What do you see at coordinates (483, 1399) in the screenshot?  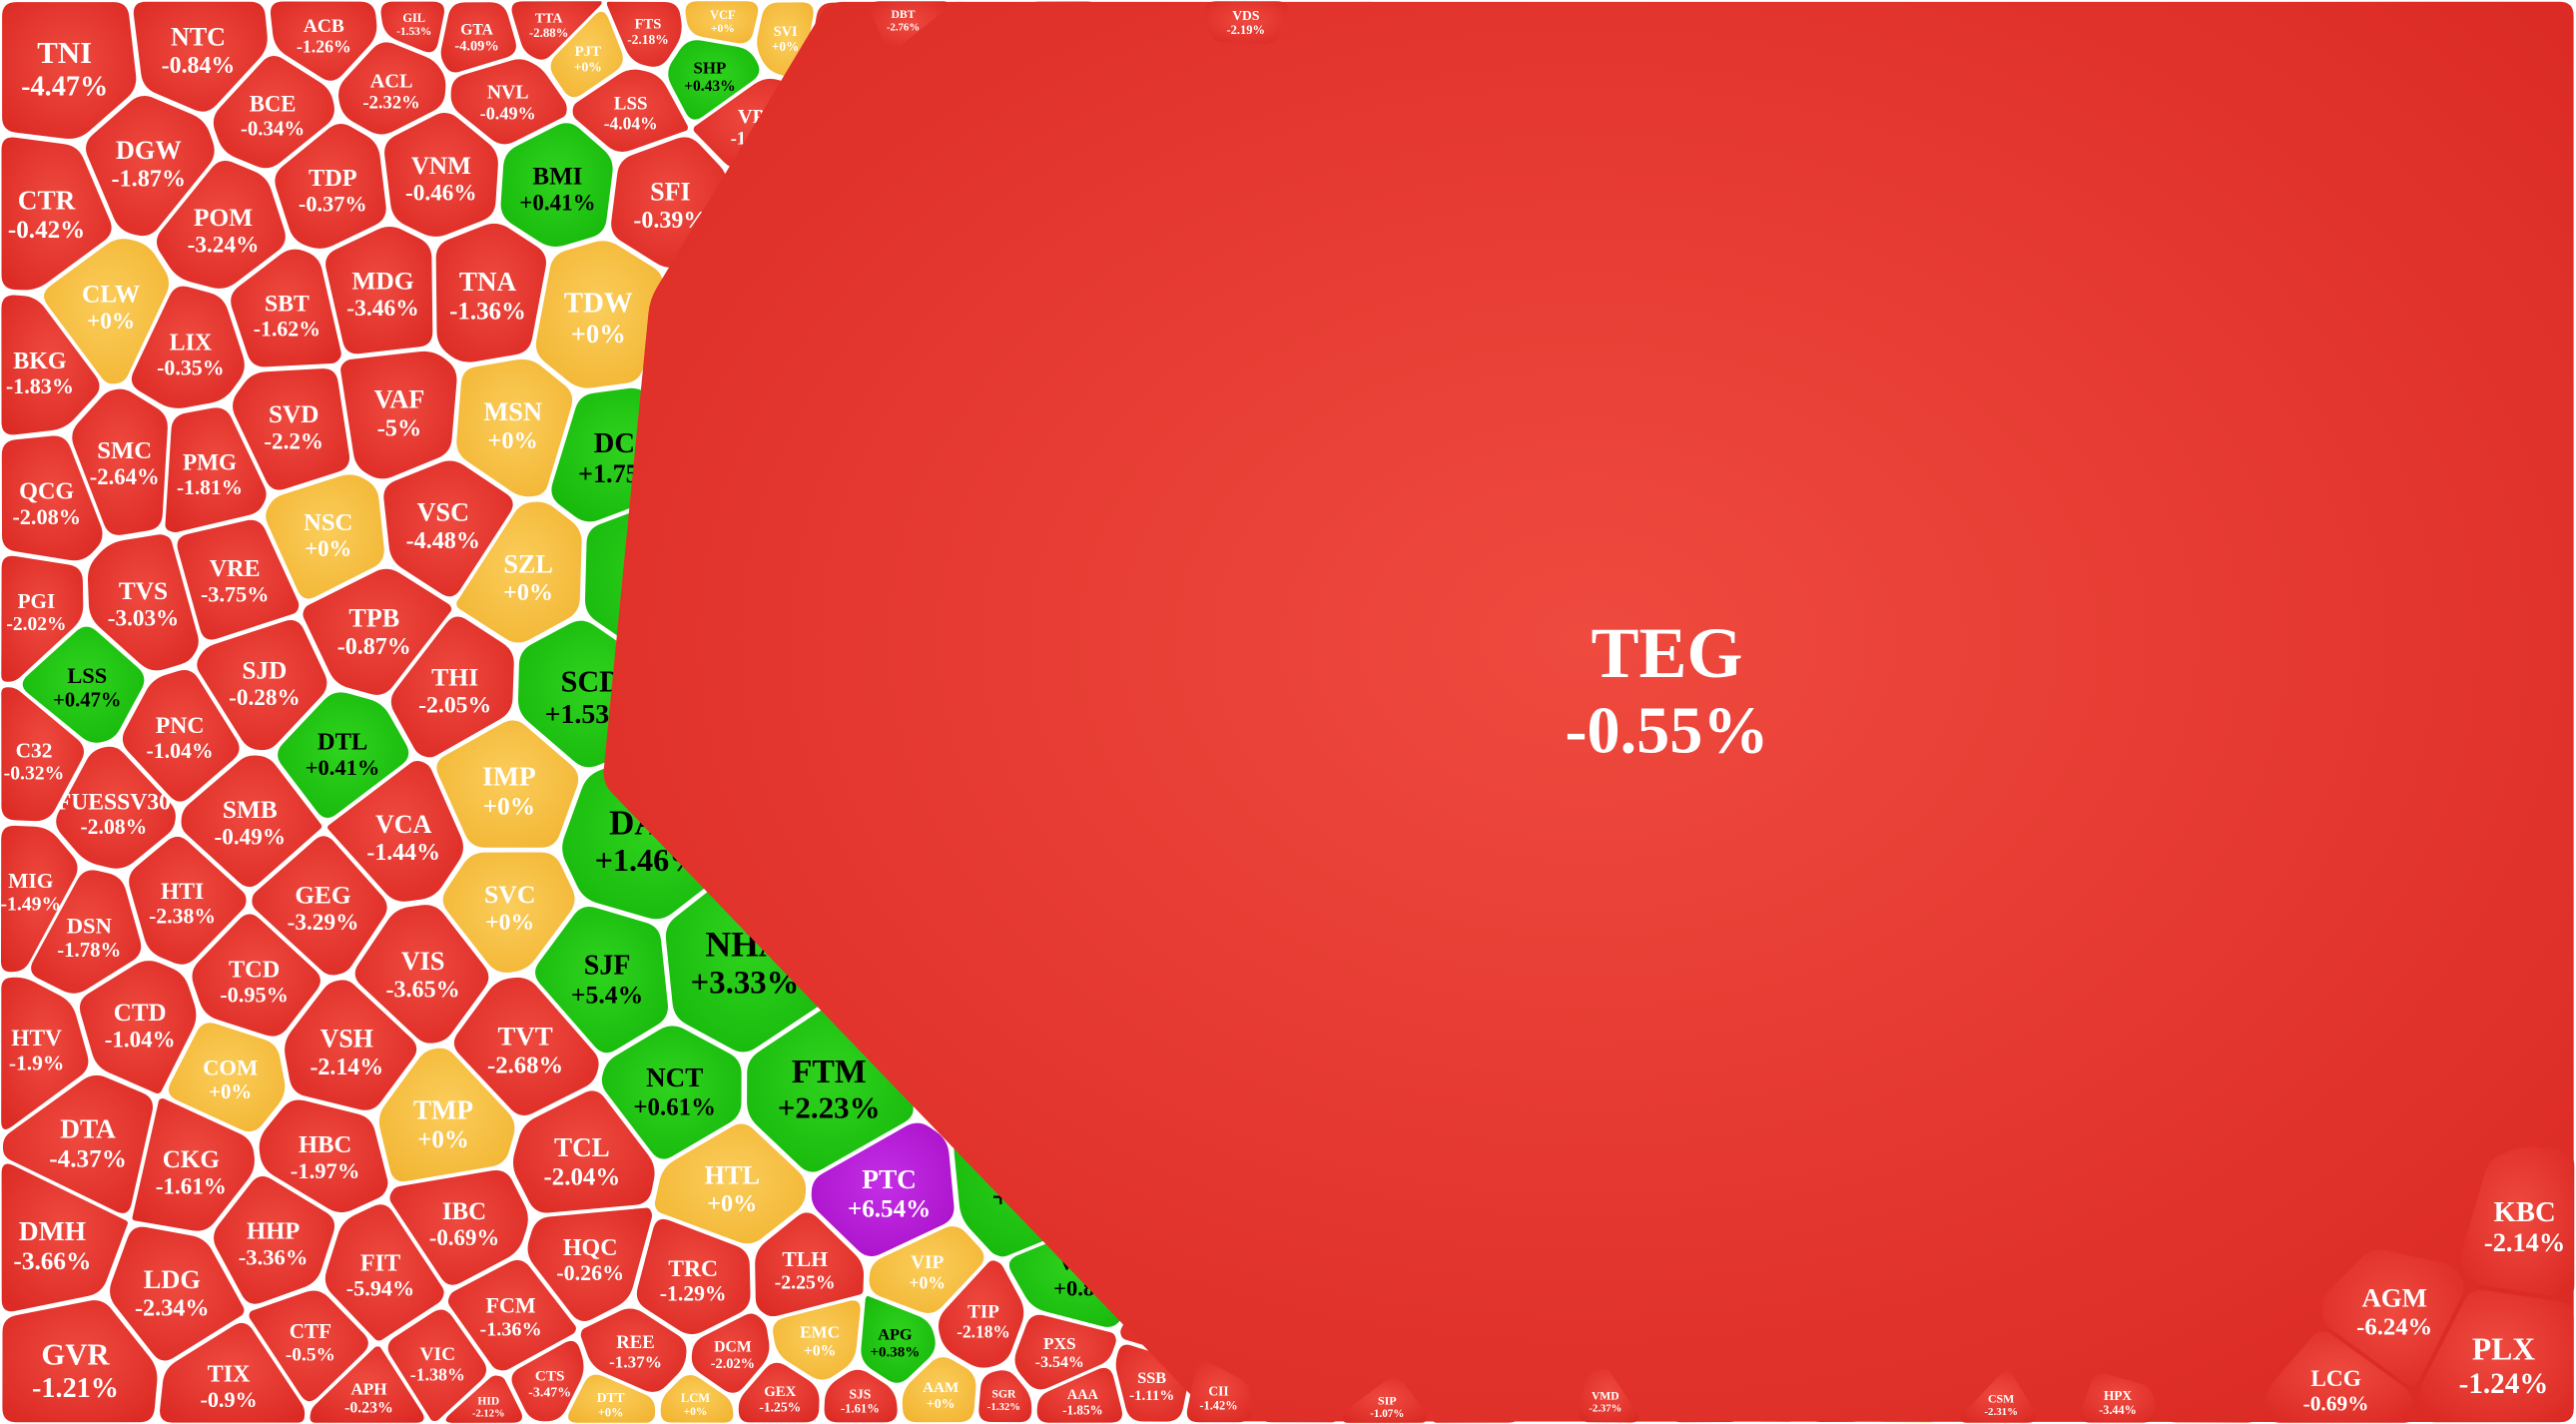 I see `tile-hid: HID-2.12%` at bounding box center [483, 1399].